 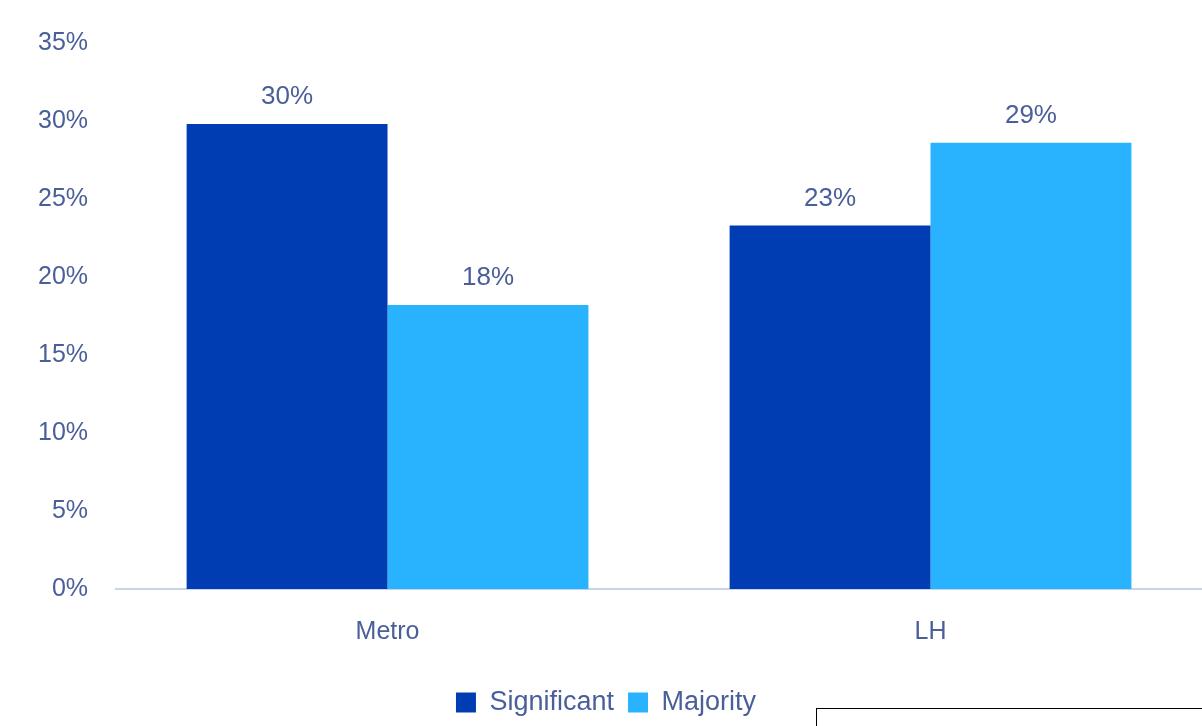 What do you see at coordinates (487, 276) in the screenshot?
I see `data-label: 18%` at bounding box center [487, 276].